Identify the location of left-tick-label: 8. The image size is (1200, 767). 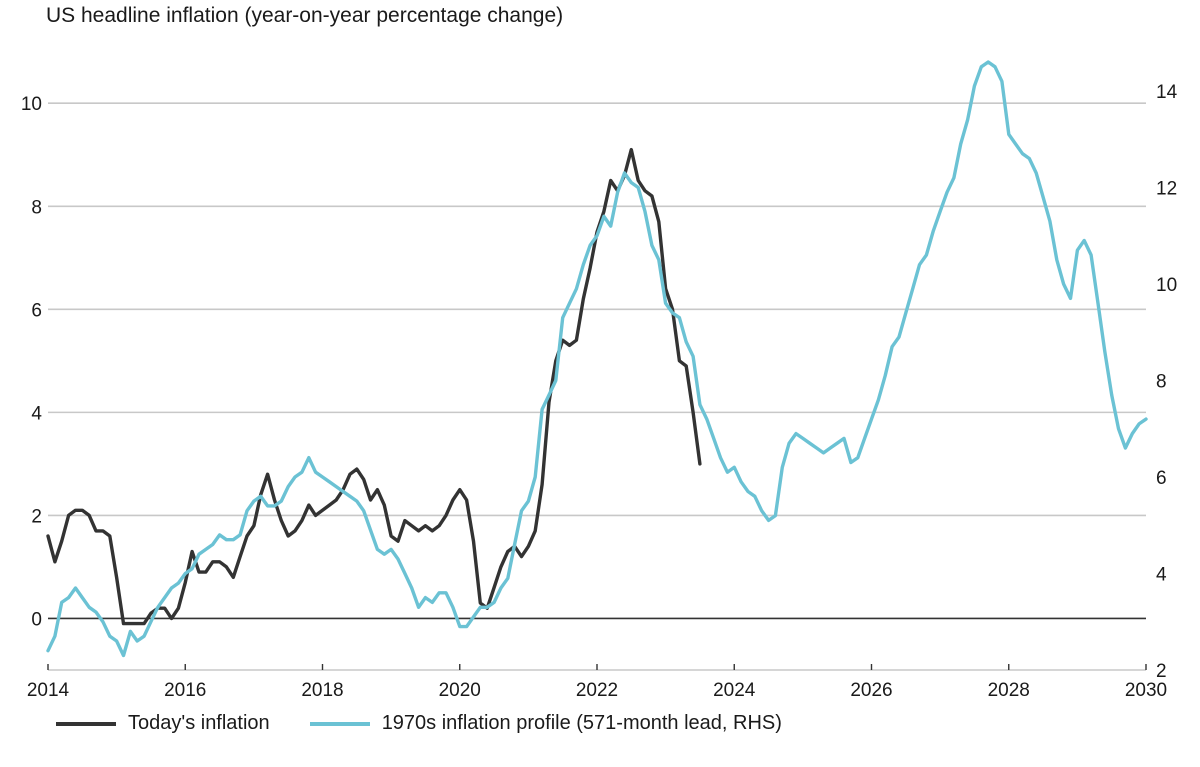
(36, 207).